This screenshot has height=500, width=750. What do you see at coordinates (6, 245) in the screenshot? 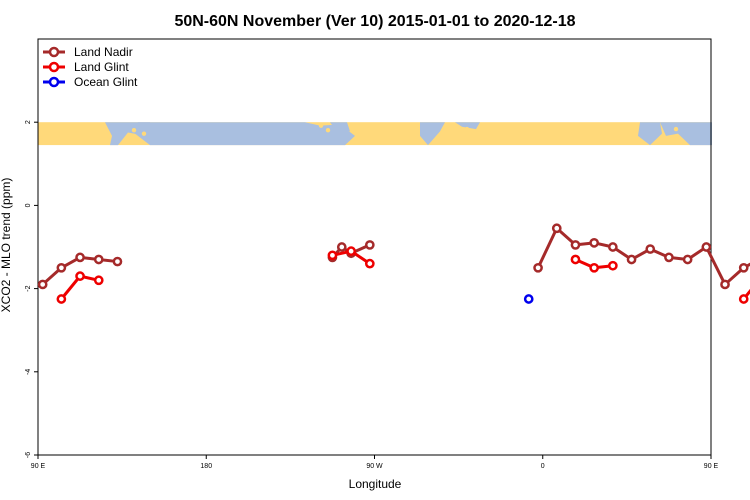
I see `y-axis-label: XCO2 - MLO trend (ppm)` at bounding box center [6, 245].